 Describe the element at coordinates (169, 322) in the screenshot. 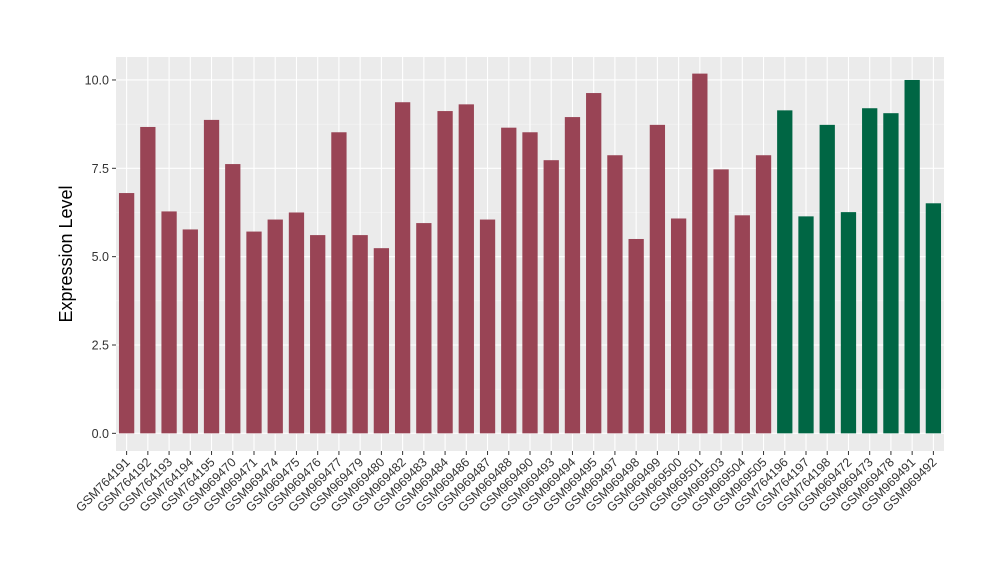

I see `bar-GSM764193` at that location.